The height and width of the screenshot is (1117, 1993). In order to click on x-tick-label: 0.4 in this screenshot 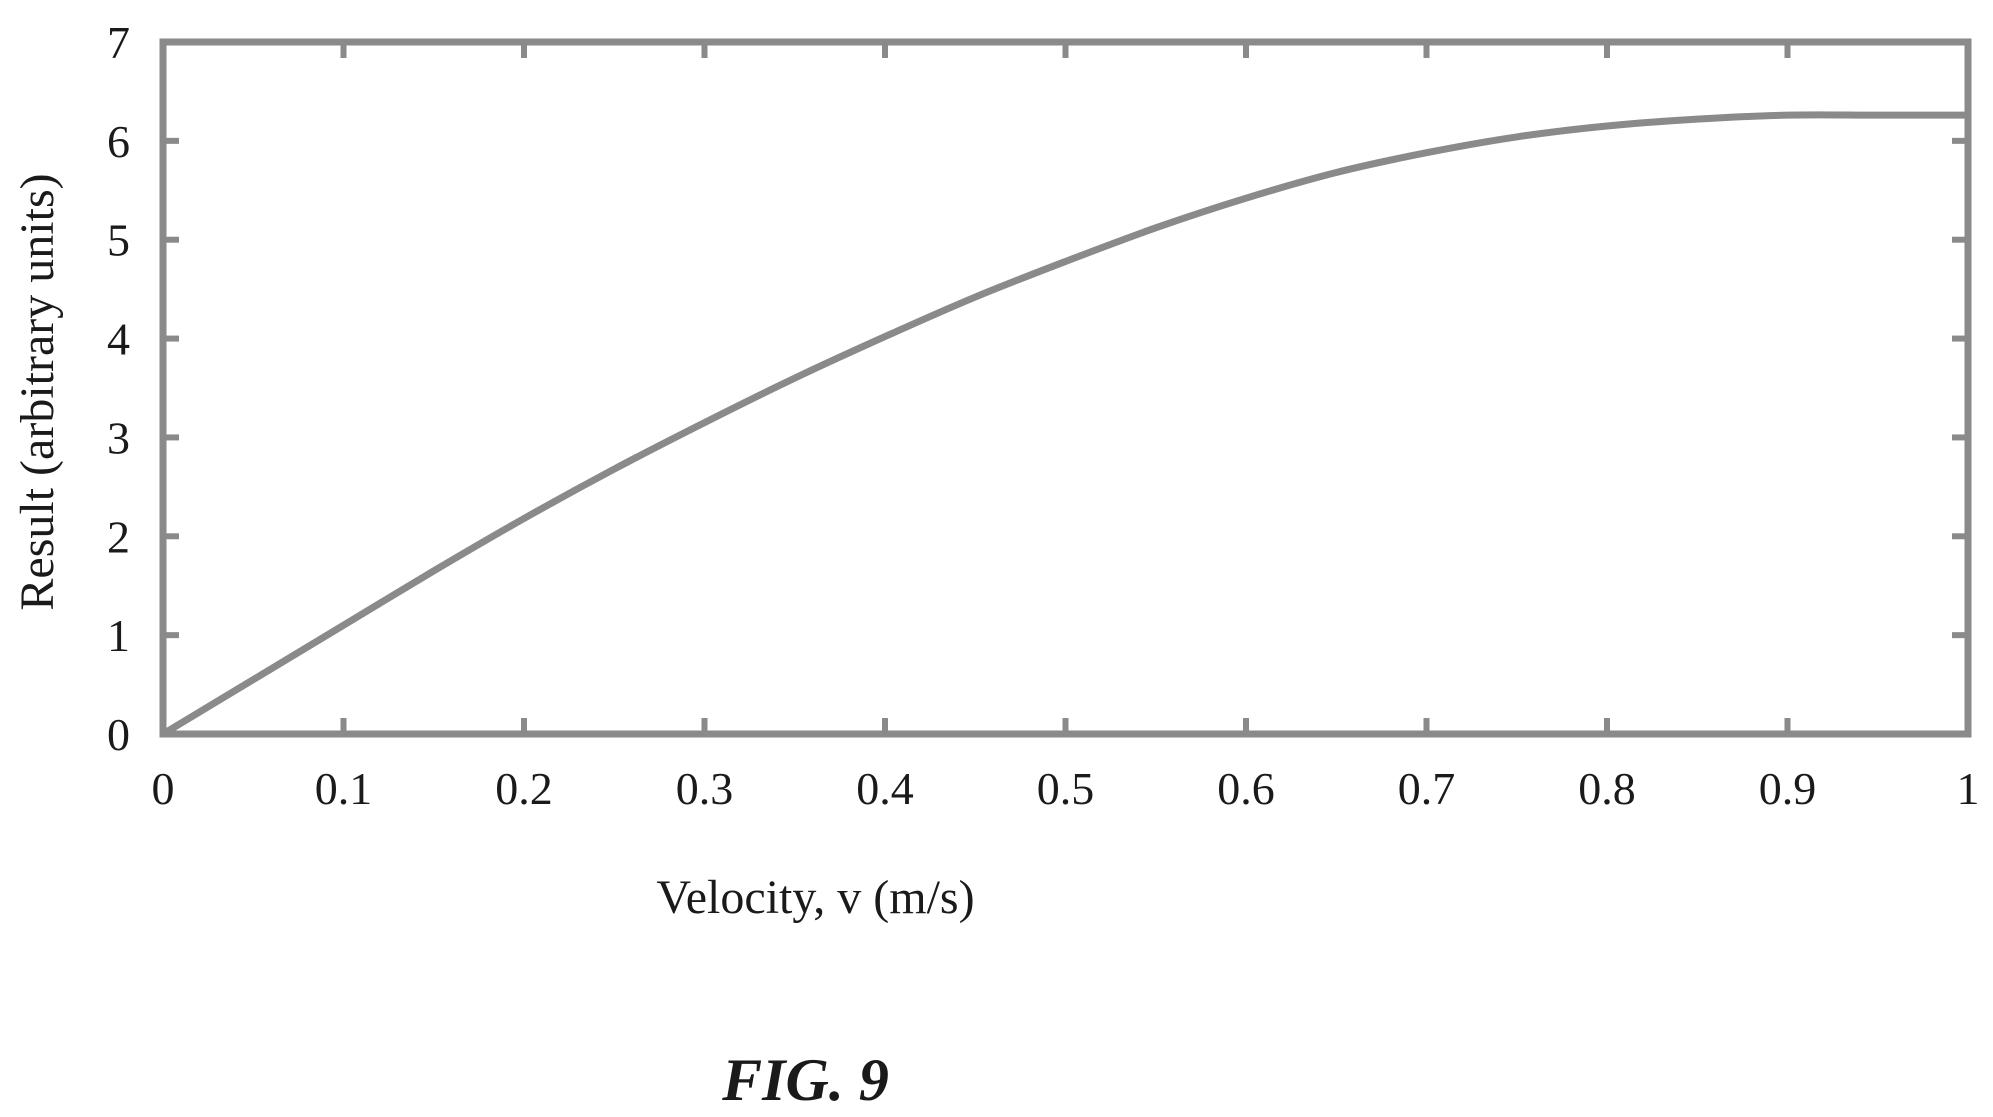, I will do `click(885, 788)`.